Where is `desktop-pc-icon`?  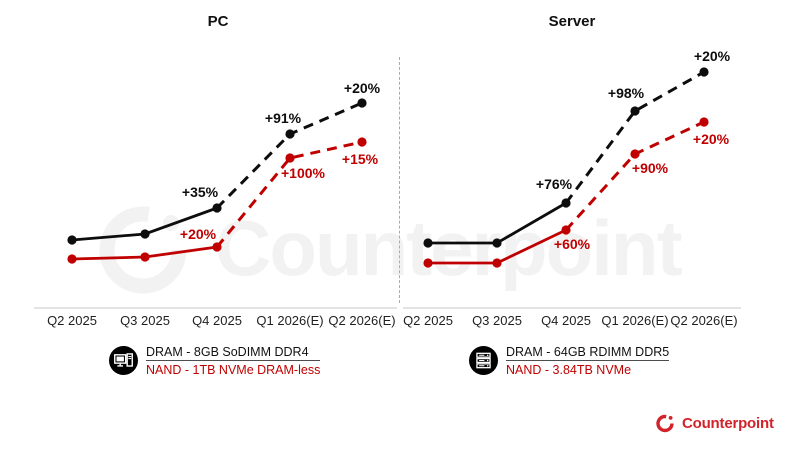 desktop-pc-icon is located at coordinates (123, 360).